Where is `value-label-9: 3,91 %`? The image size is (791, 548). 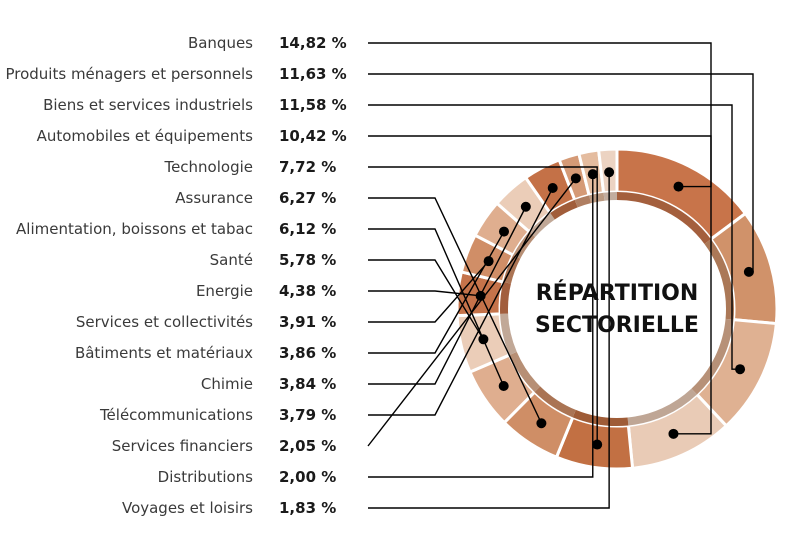 value-label-9: 3,91 % is located at coordinates (307, 322).